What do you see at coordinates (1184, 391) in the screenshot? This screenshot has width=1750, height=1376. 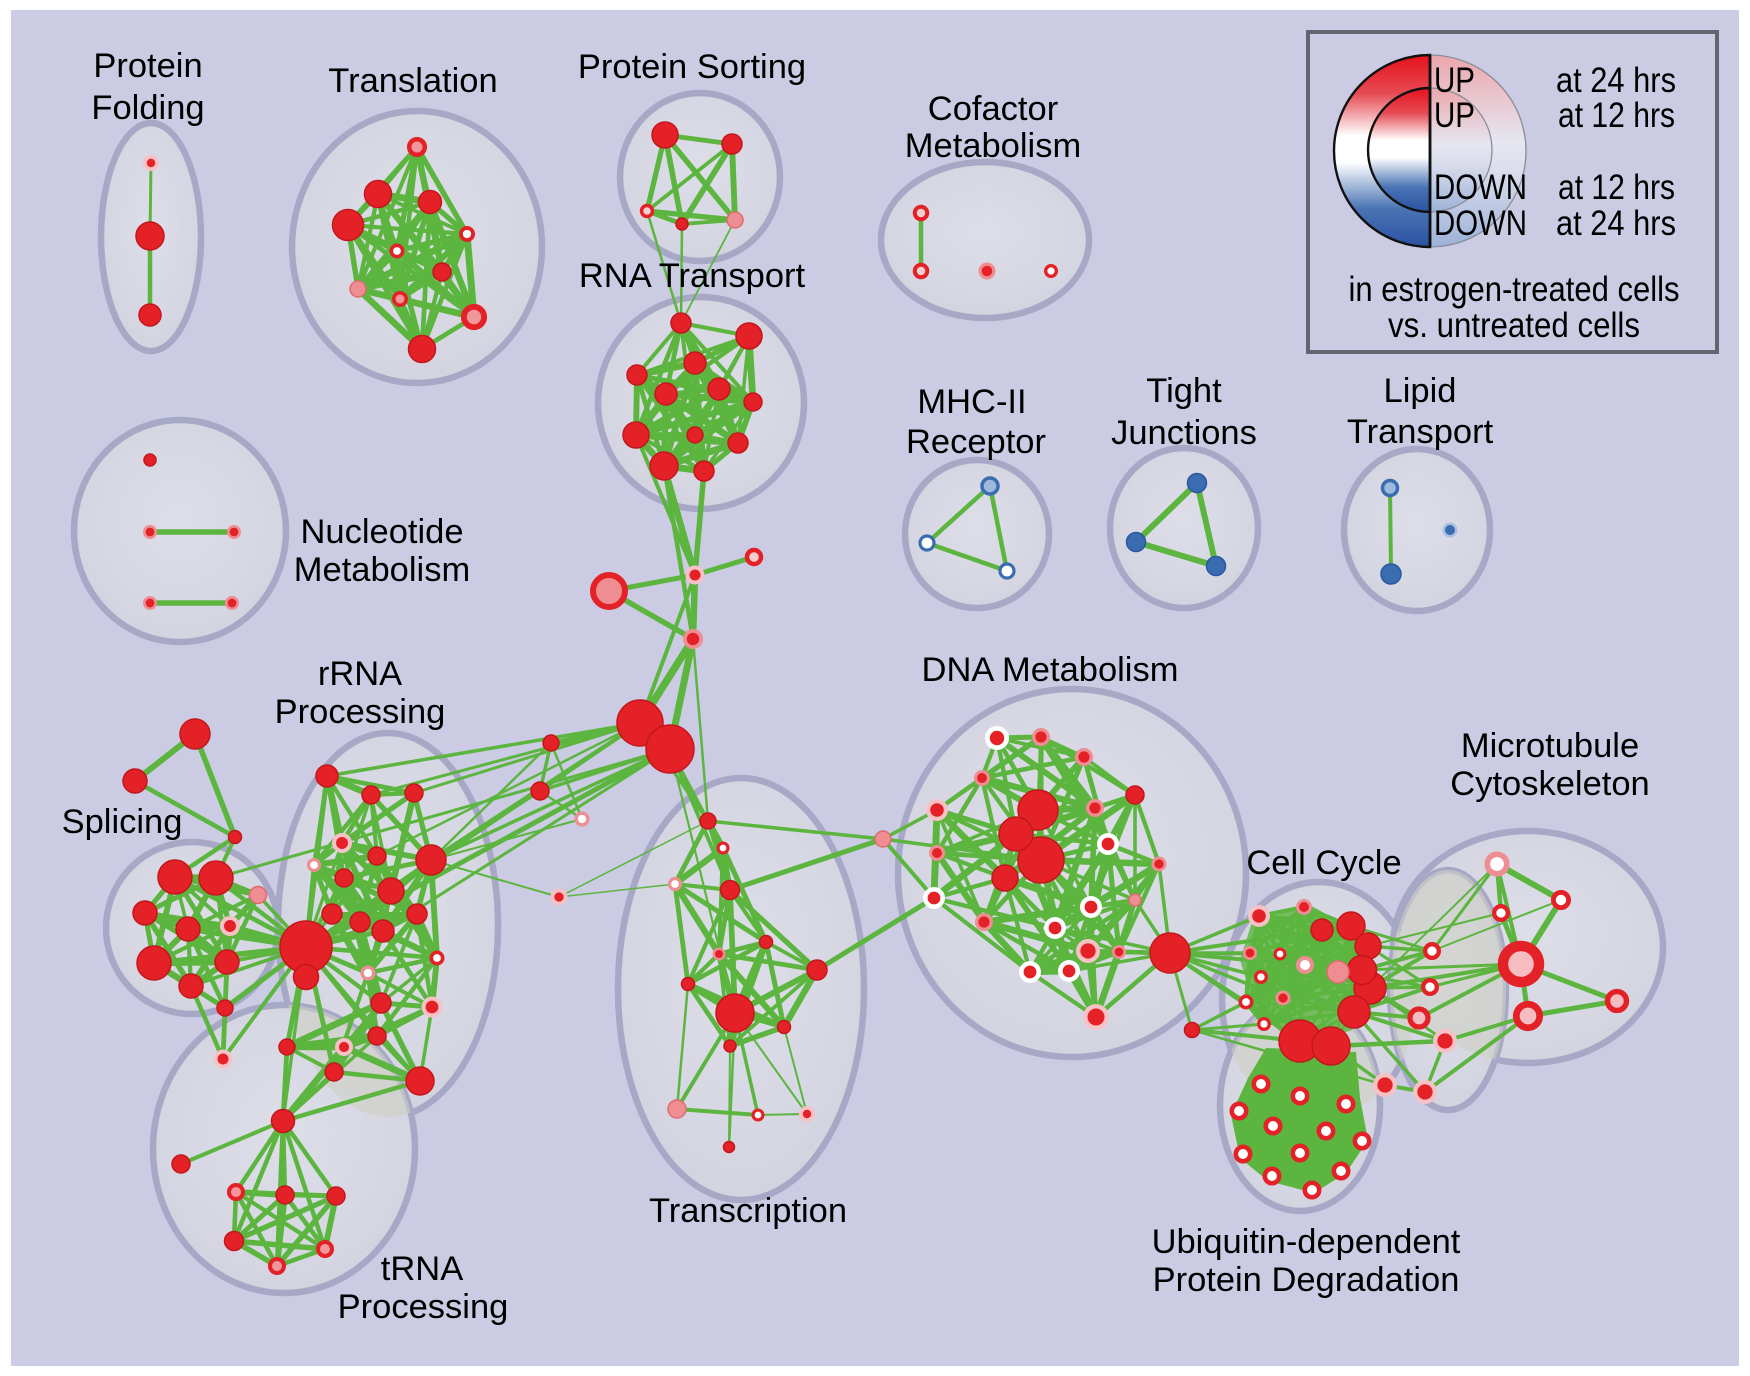 I see `svg-text: Tight` at bounding box center [1184, 391].